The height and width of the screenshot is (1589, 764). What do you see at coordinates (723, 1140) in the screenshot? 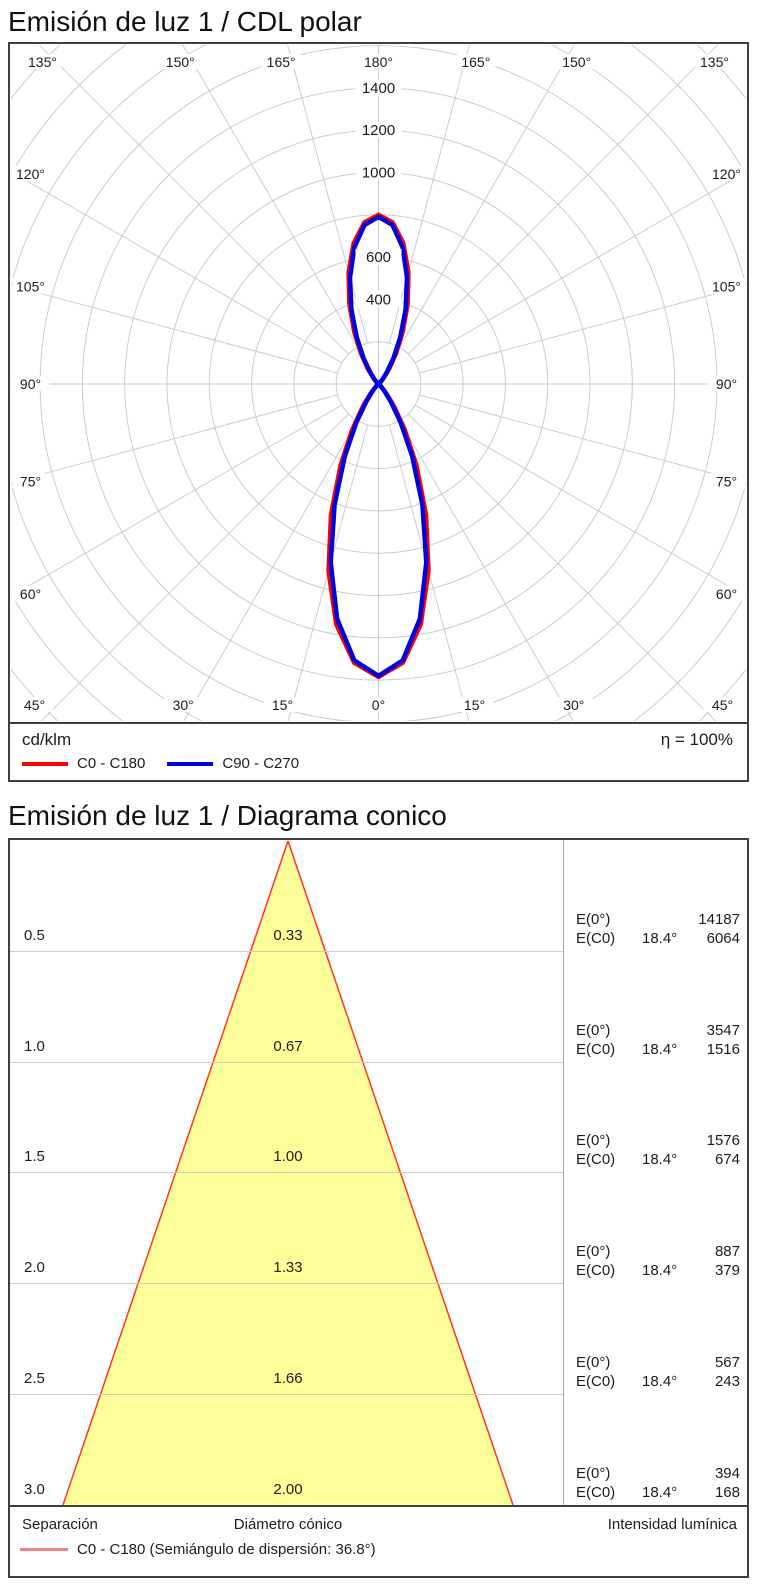
I see `e0-value: 1576` at bounding box center [723, 1140].